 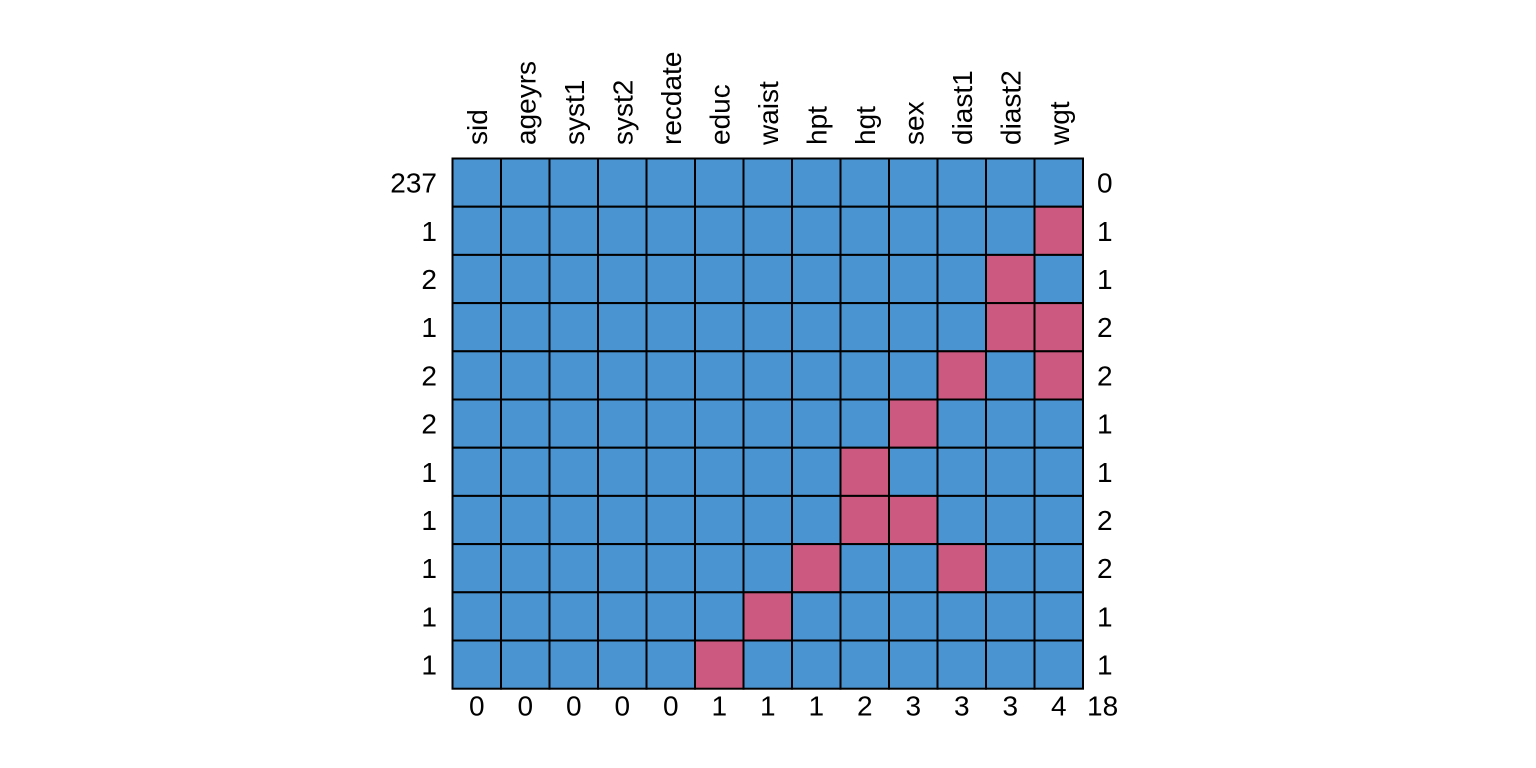 What do you see at coordinates (429, 520) in the screenshot?
I see `pattern-count-label-row-8: 1` at bounding box center [429, 520].